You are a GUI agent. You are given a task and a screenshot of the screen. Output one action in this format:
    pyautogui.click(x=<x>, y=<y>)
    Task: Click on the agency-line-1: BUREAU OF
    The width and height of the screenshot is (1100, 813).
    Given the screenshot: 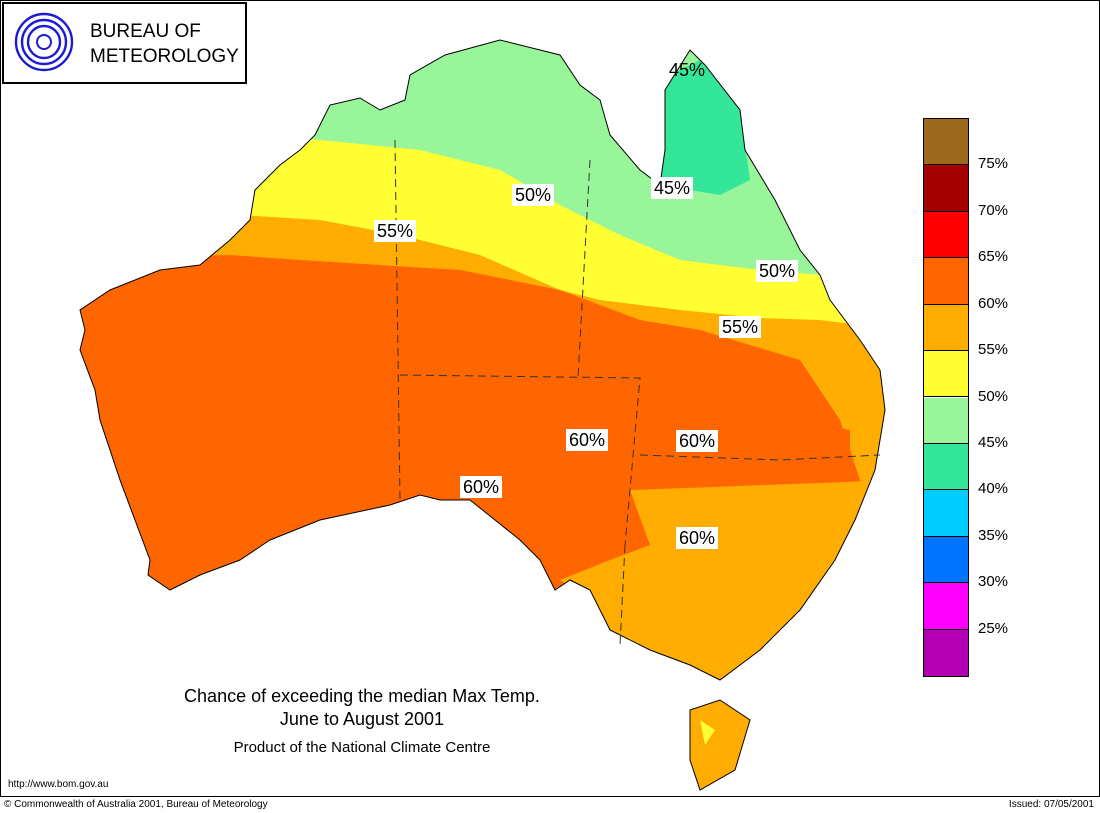 What is the action you would take?
    pyautogui.click(x=145, y=31)
    